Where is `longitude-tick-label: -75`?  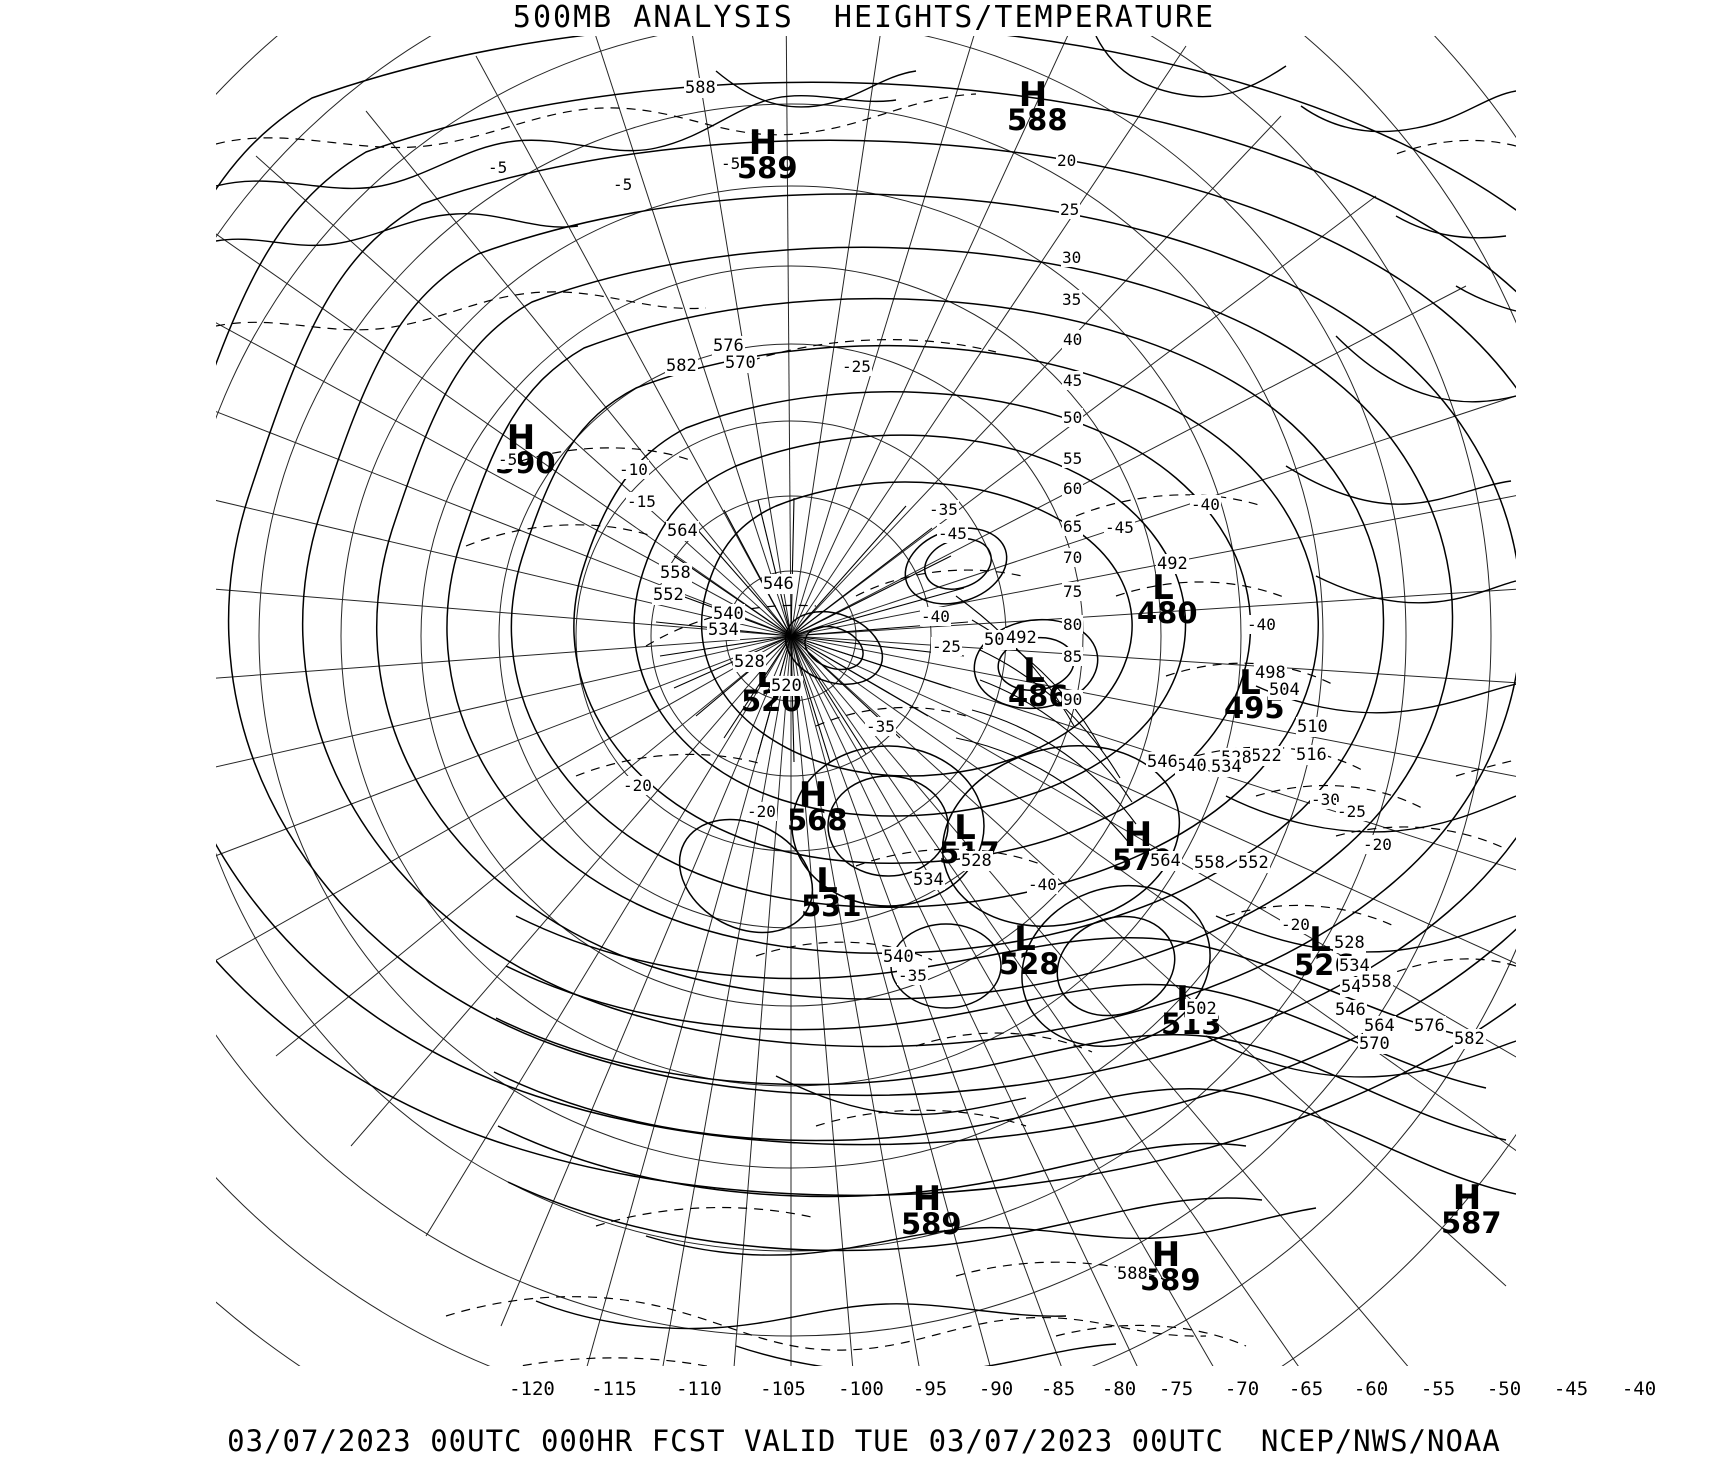 longitude-tick-label: -75 is located at coordinates (1176, 1389).